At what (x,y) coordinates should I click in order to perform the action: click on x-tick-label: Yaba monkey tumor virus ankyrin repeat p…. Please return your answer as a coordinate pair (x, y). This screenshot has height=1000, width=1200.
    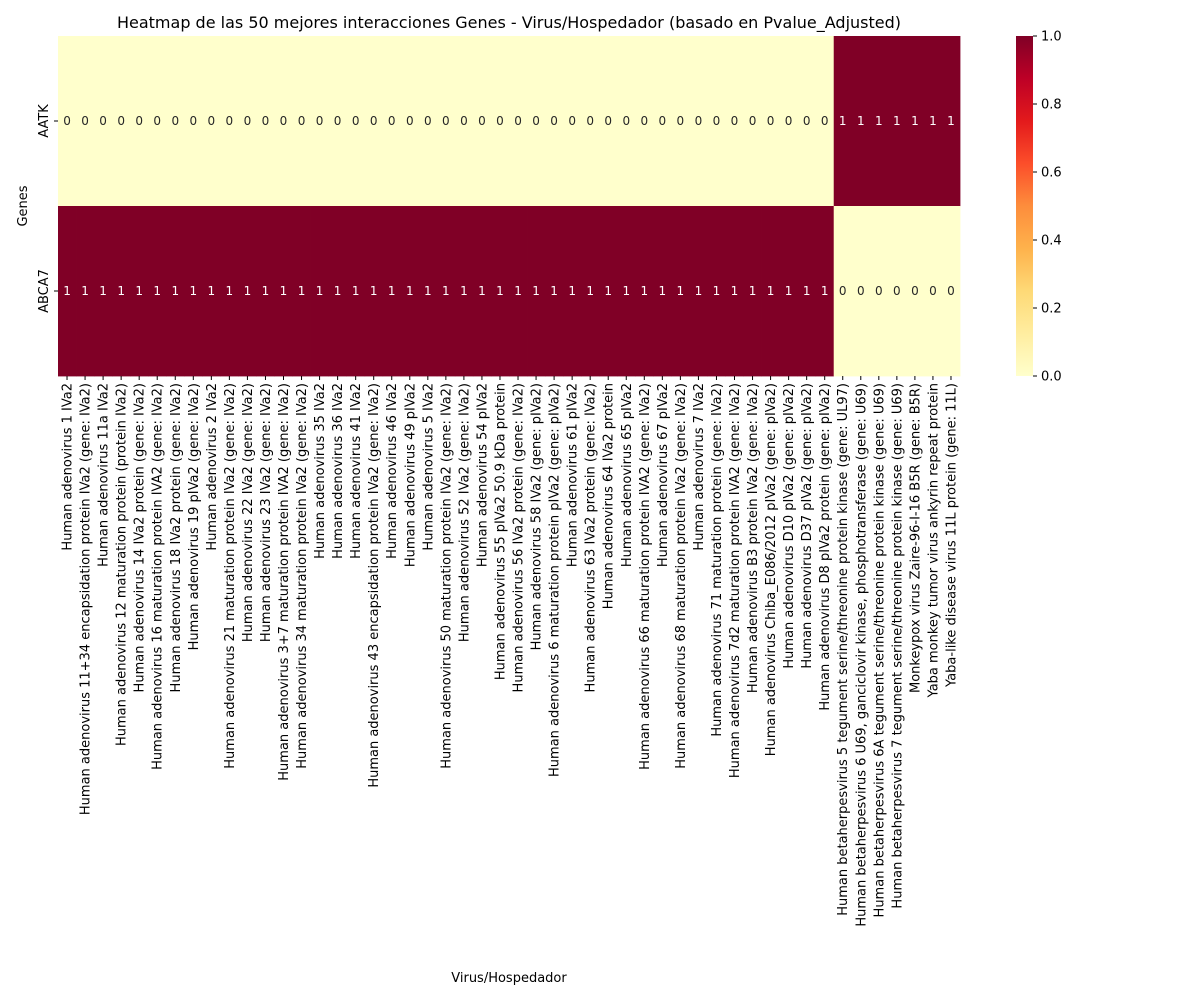
    Looking at the image, I should click on (933, 540).